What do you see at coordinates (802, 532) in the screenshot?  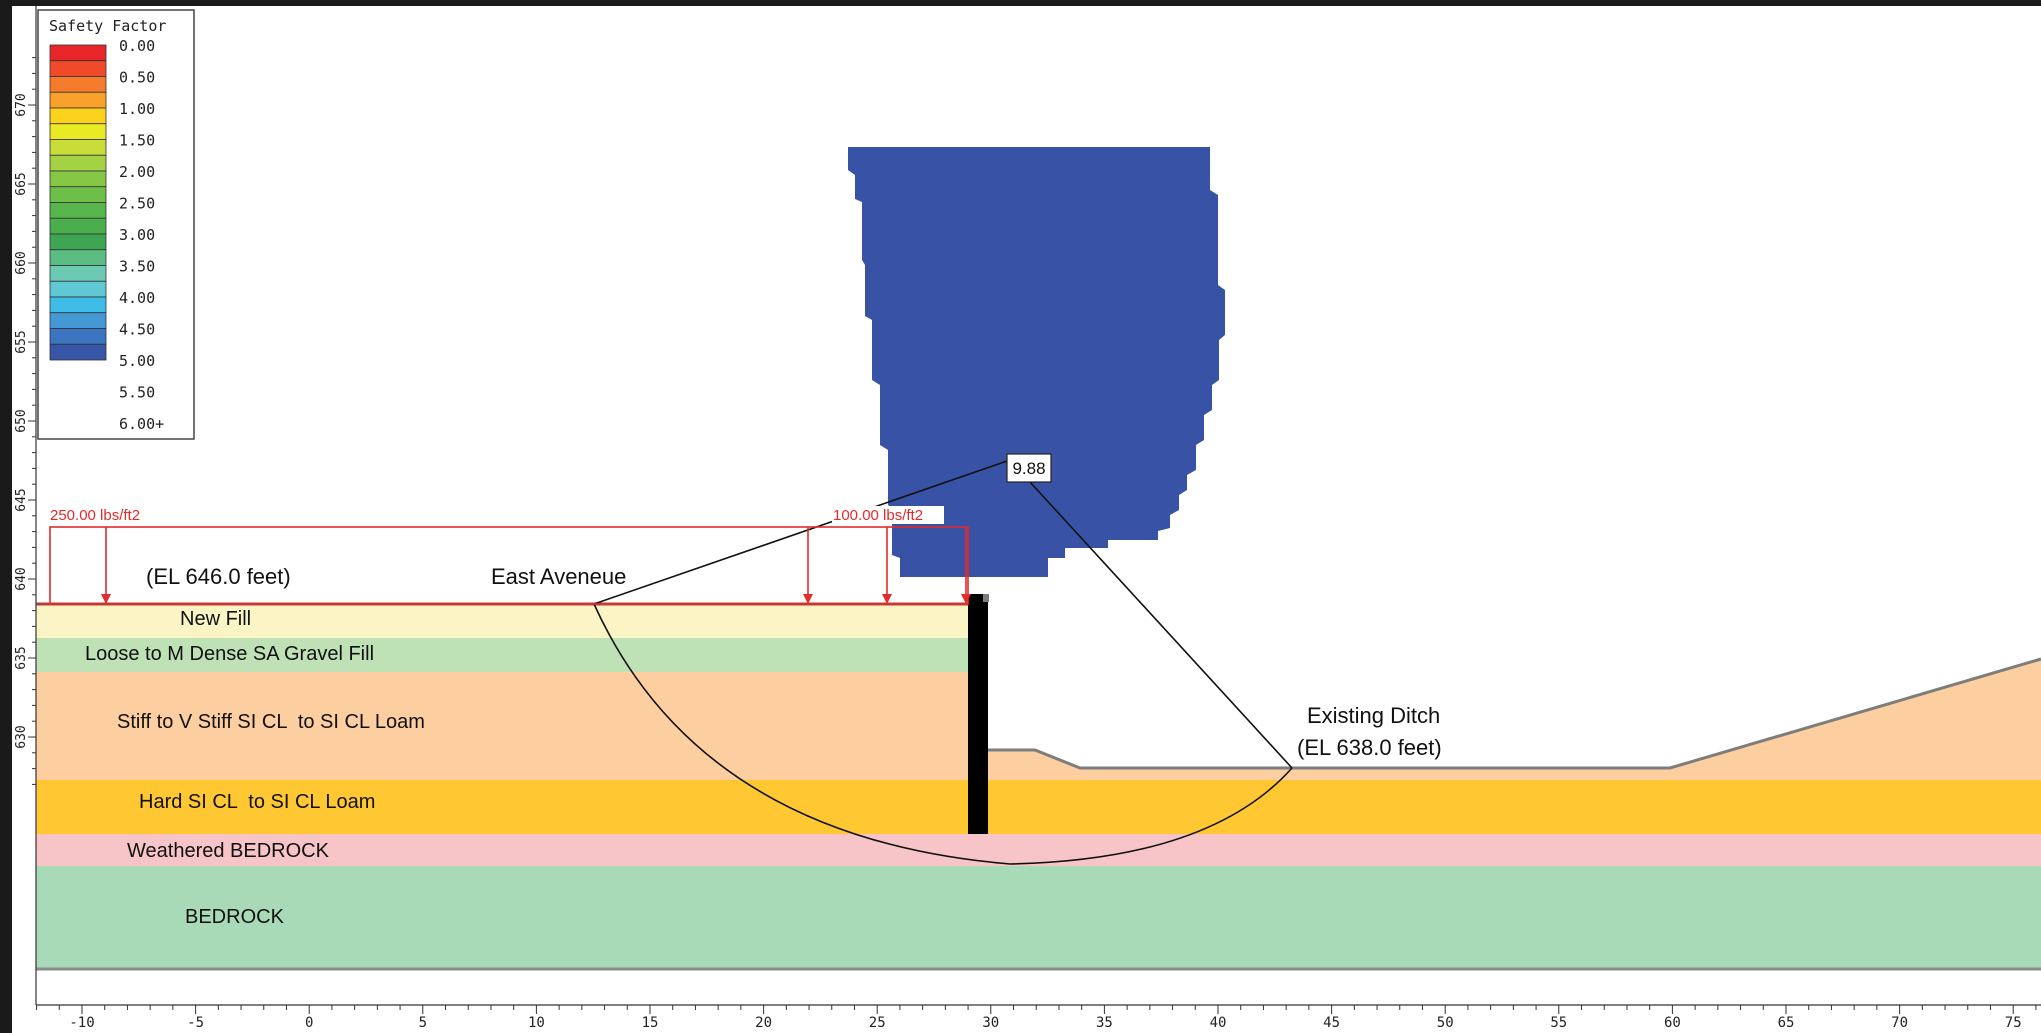 I see `slip-radius-left` at bounding box center [802, 532].